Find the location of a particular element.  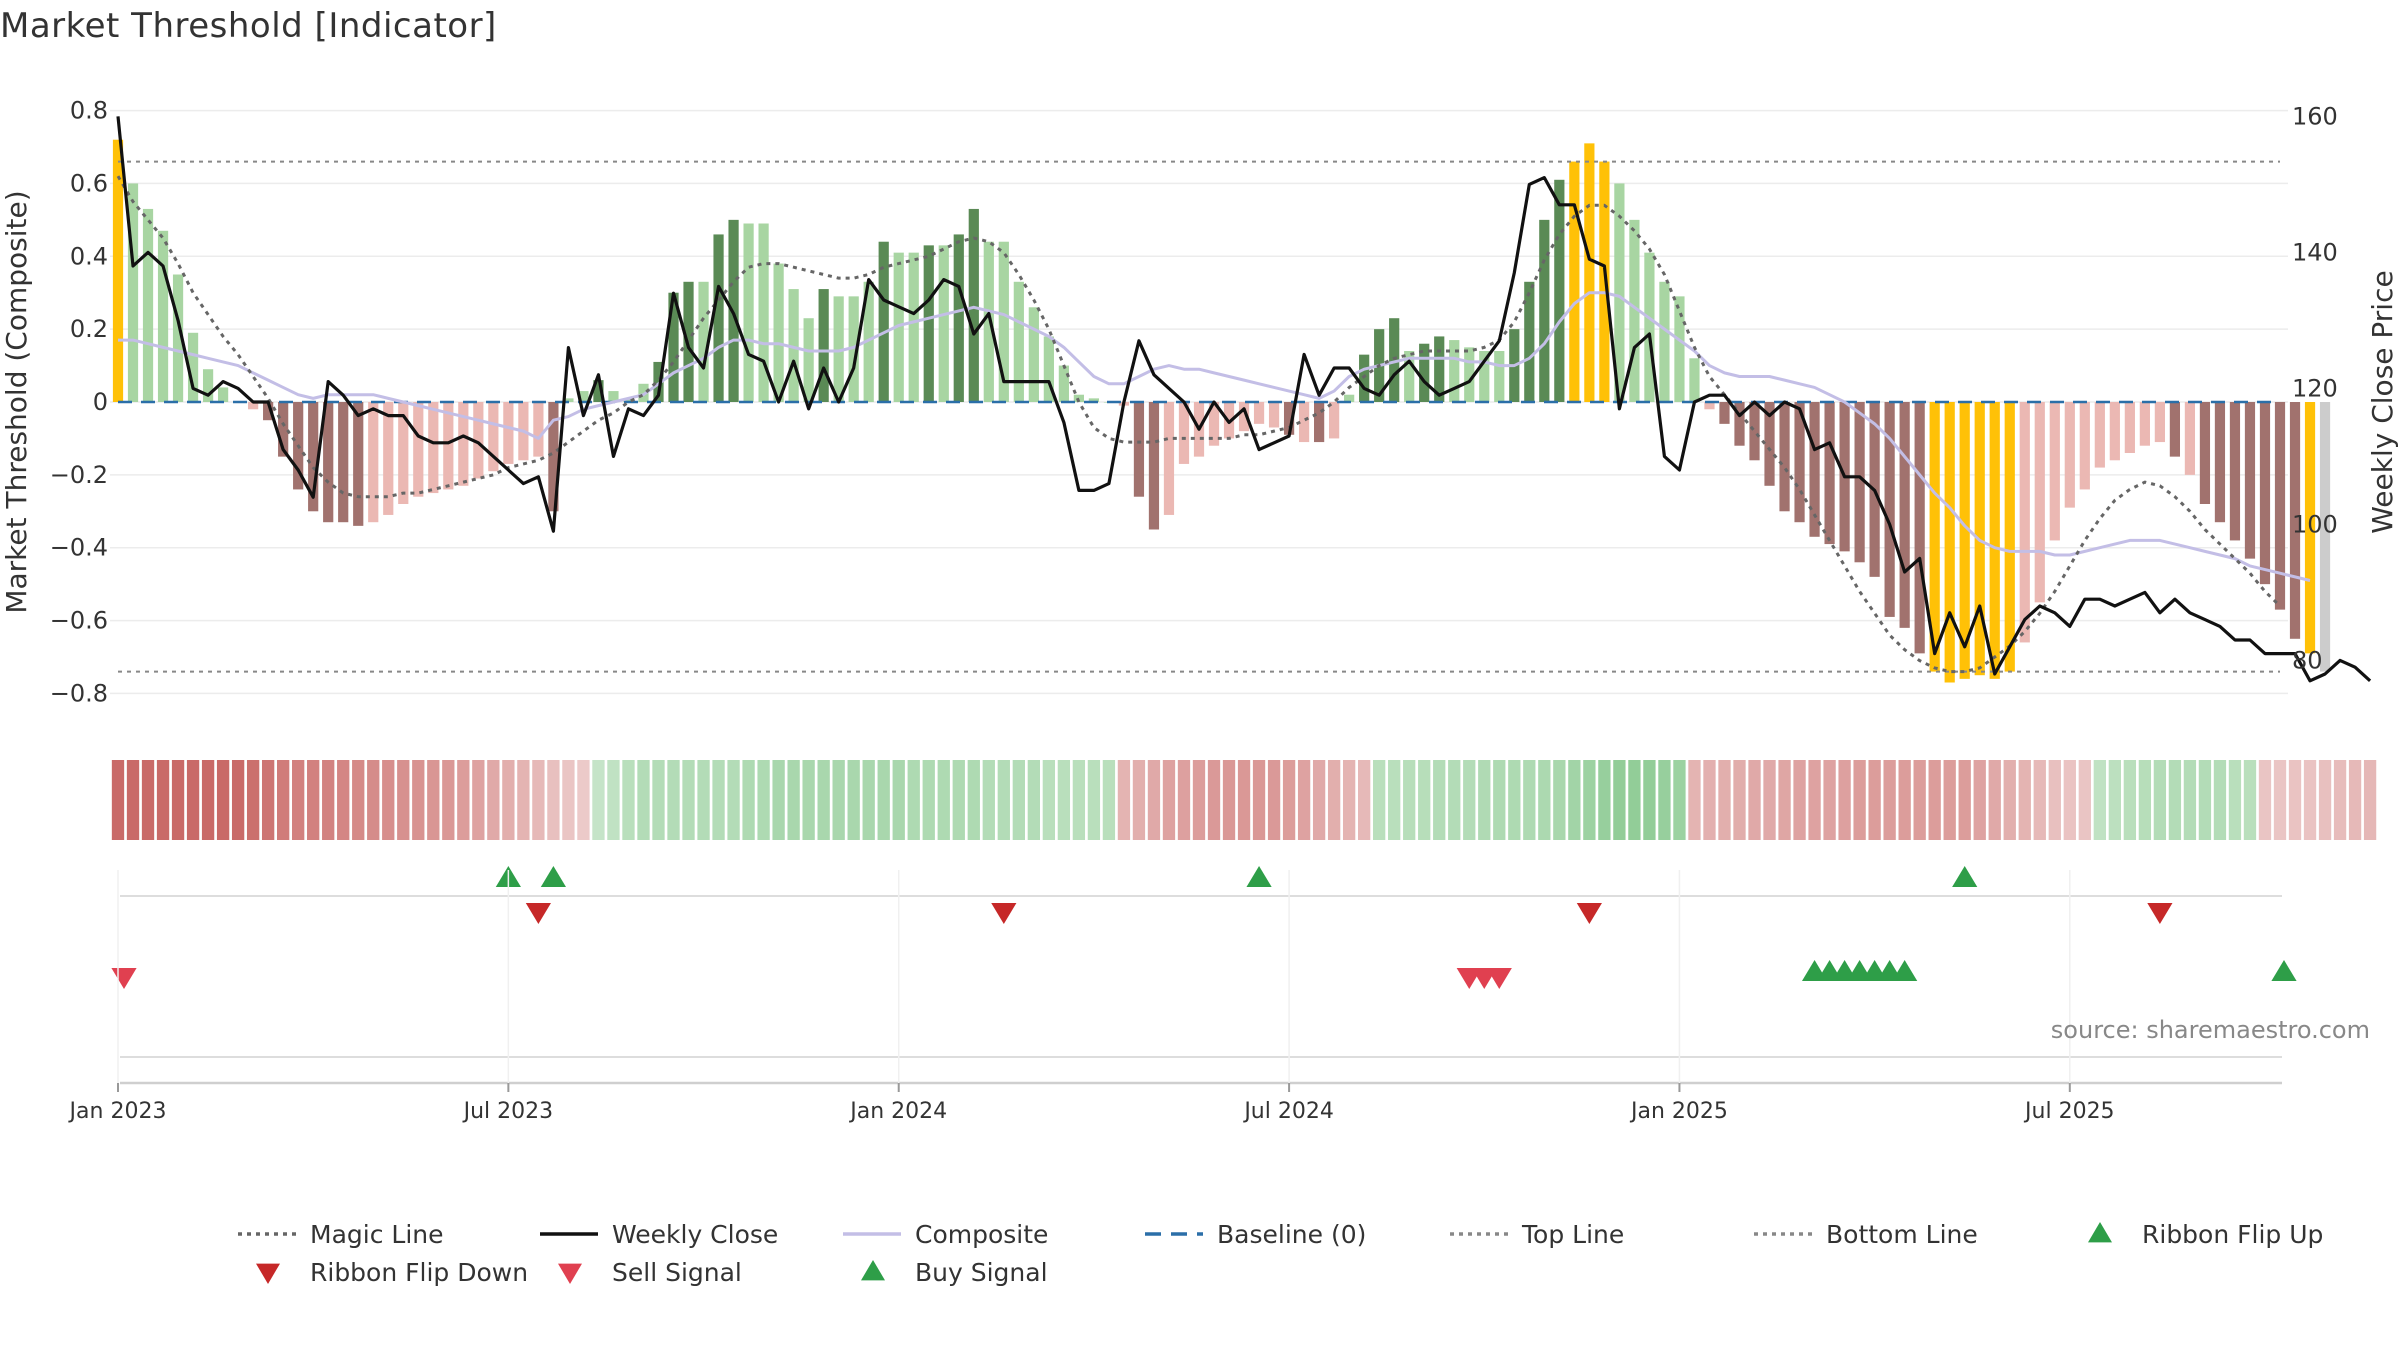

x-tick-label: Jul 2023 is located at coordinates (508, 1111).